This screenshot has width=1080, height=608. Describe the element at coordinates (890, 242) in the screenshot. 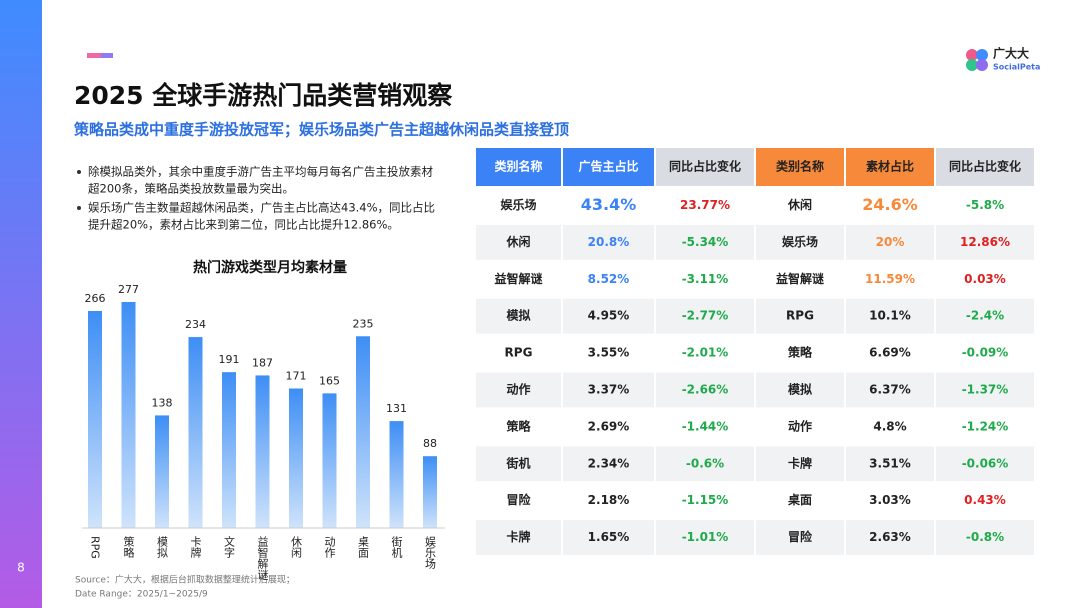

I see `cell-text: 20%` at that location.